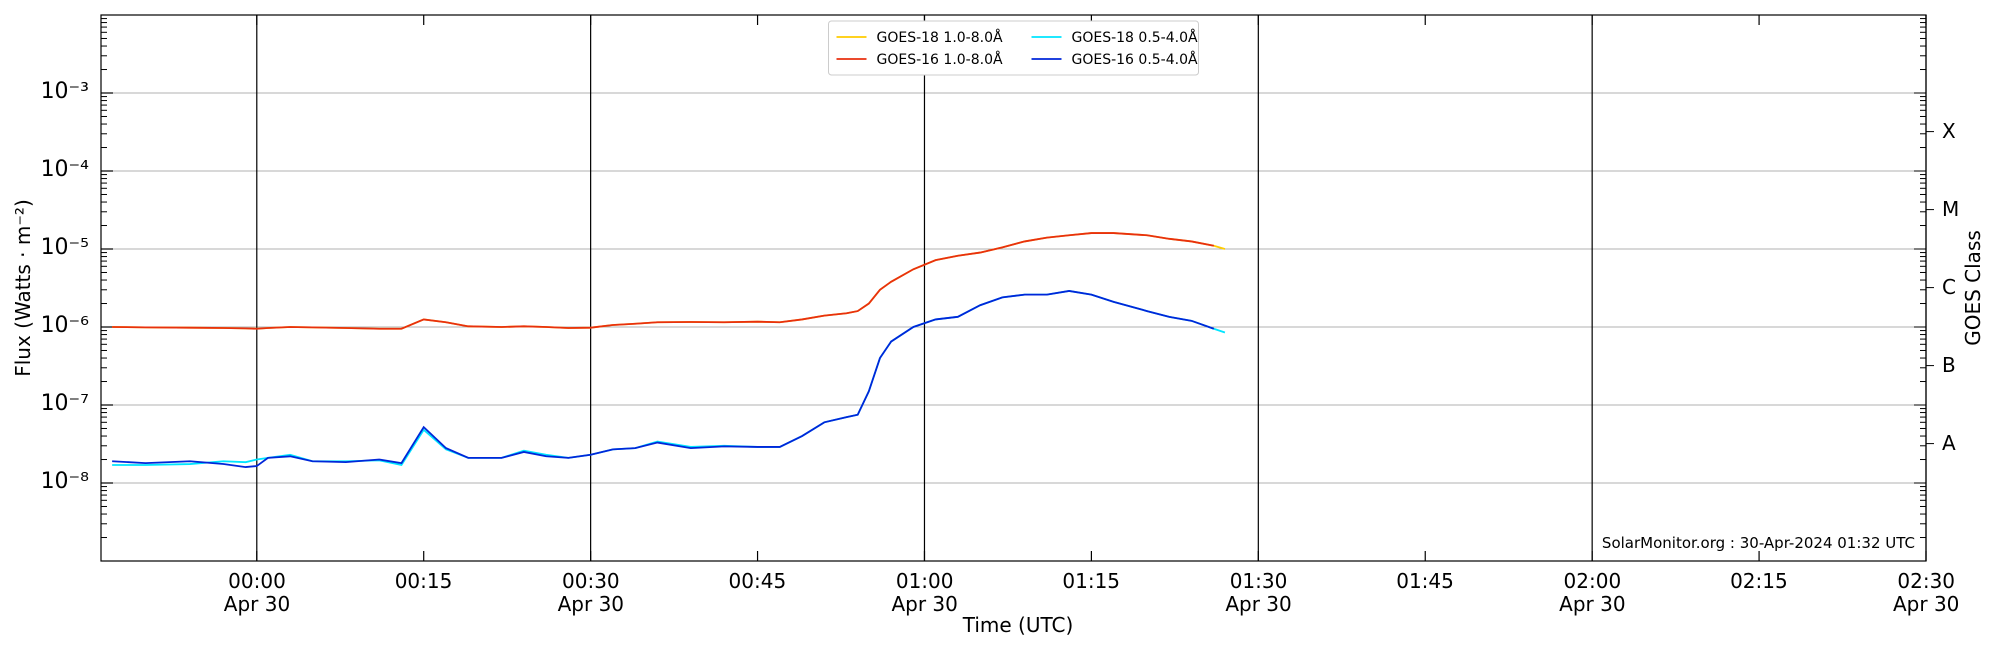 The height and width of the screenshot is (650, 2000). I want to click on x-tick-label: 01:45, so click(1425, 581).